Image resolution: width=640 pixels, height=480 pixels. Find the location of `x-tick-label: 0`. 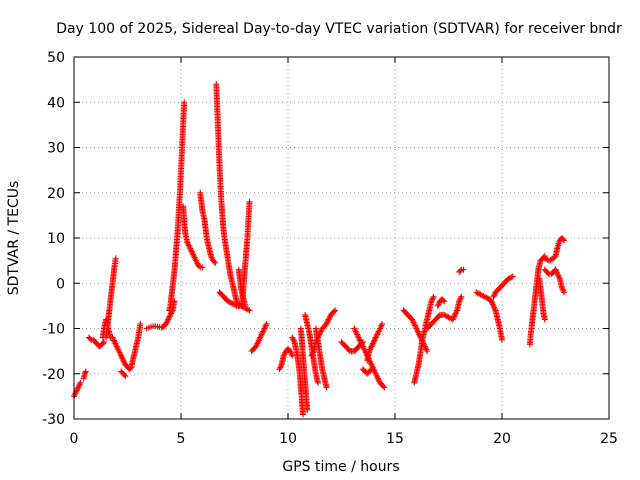

x-tick-label: 0 is located at coordinates (74, 439).